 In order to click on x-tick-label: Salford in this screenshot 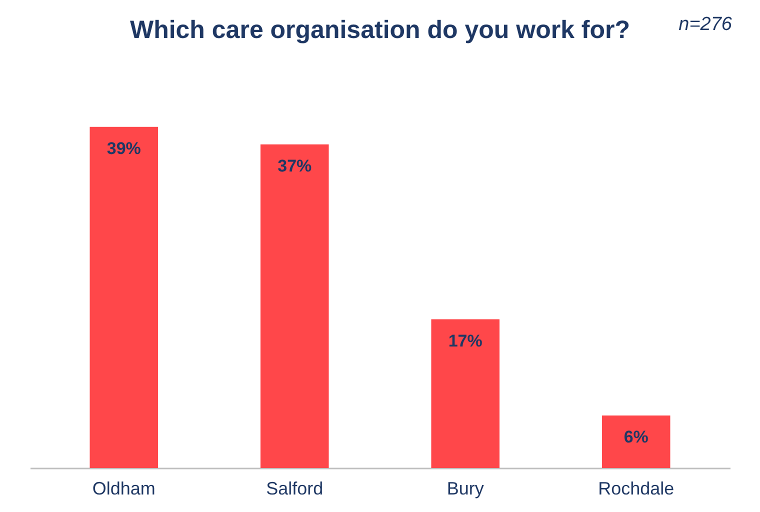, I will do `click(295, 488)`.